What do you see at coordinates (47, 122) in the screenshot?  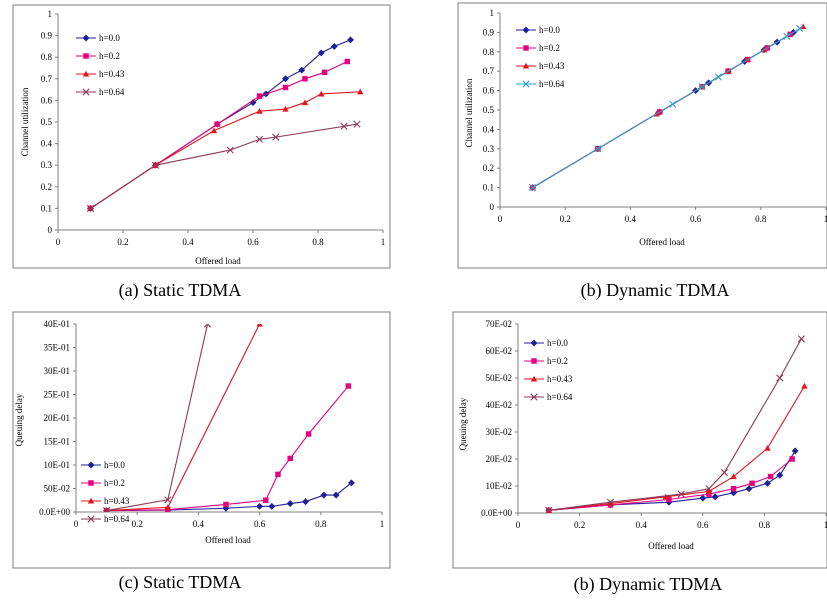 I see `y-tick-label: 0.5` at bounding box center [47, 122].